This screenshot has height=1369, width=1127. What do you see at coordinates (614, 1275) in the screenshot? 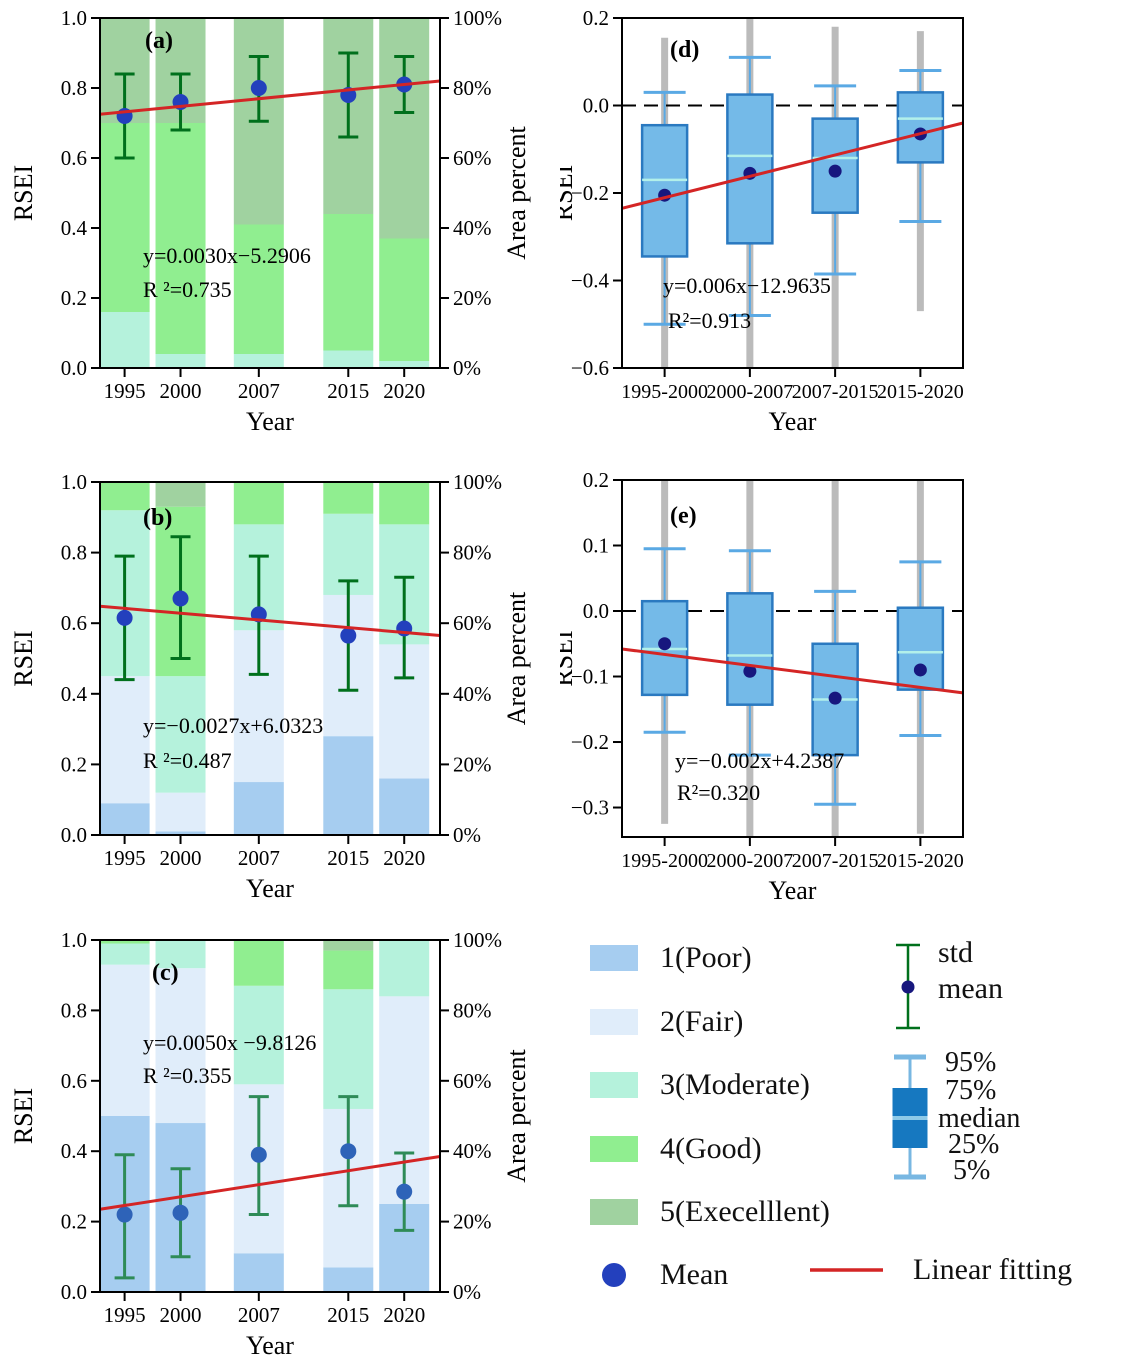
I see `legend-mean-dot-icon` at bounding box center [614, 1275].